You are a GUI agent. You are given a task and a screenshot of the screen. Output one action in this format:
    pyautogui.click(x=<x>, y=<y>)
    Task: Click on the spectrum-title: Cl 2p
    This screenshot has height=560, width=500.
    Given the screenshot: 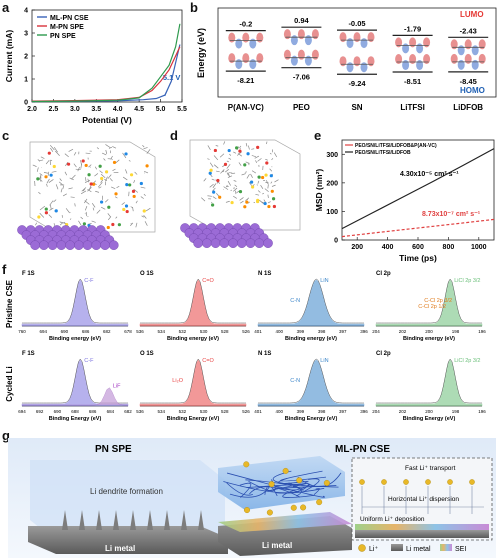 What is the action you would take?
    pyautogui.click(x=383, y=354)
    